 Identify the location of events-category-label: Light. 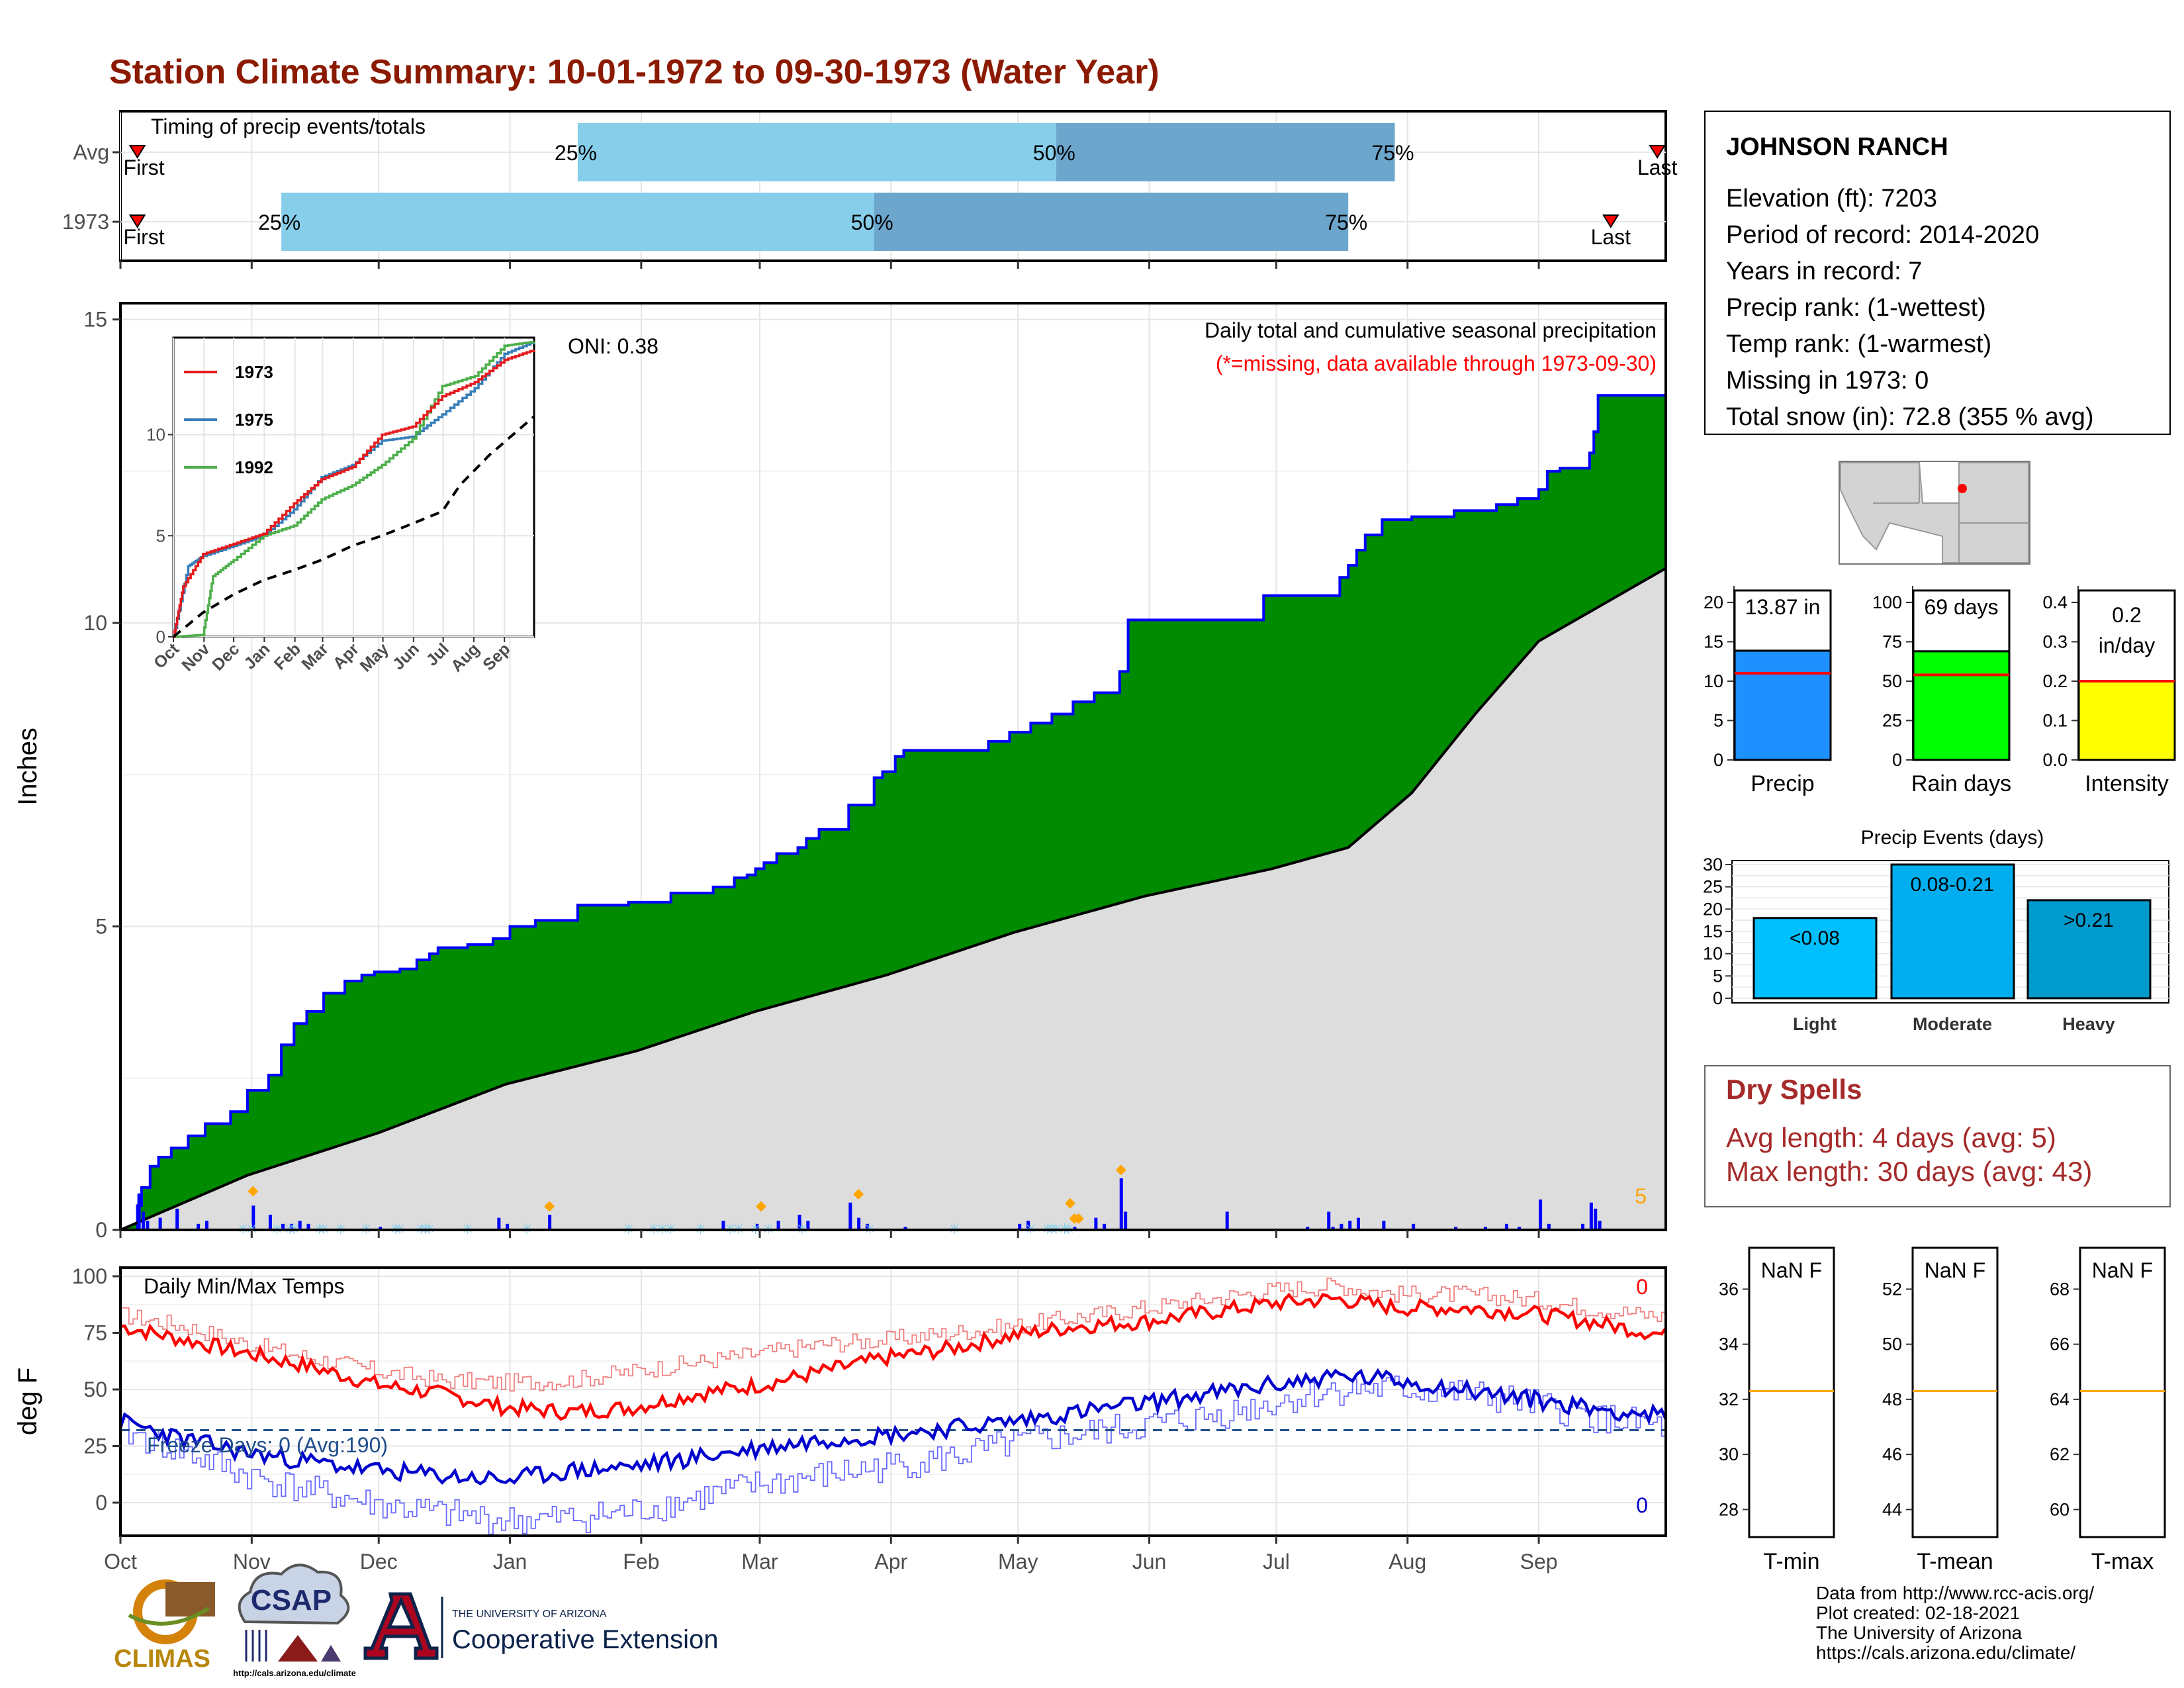
(1815, 1024).